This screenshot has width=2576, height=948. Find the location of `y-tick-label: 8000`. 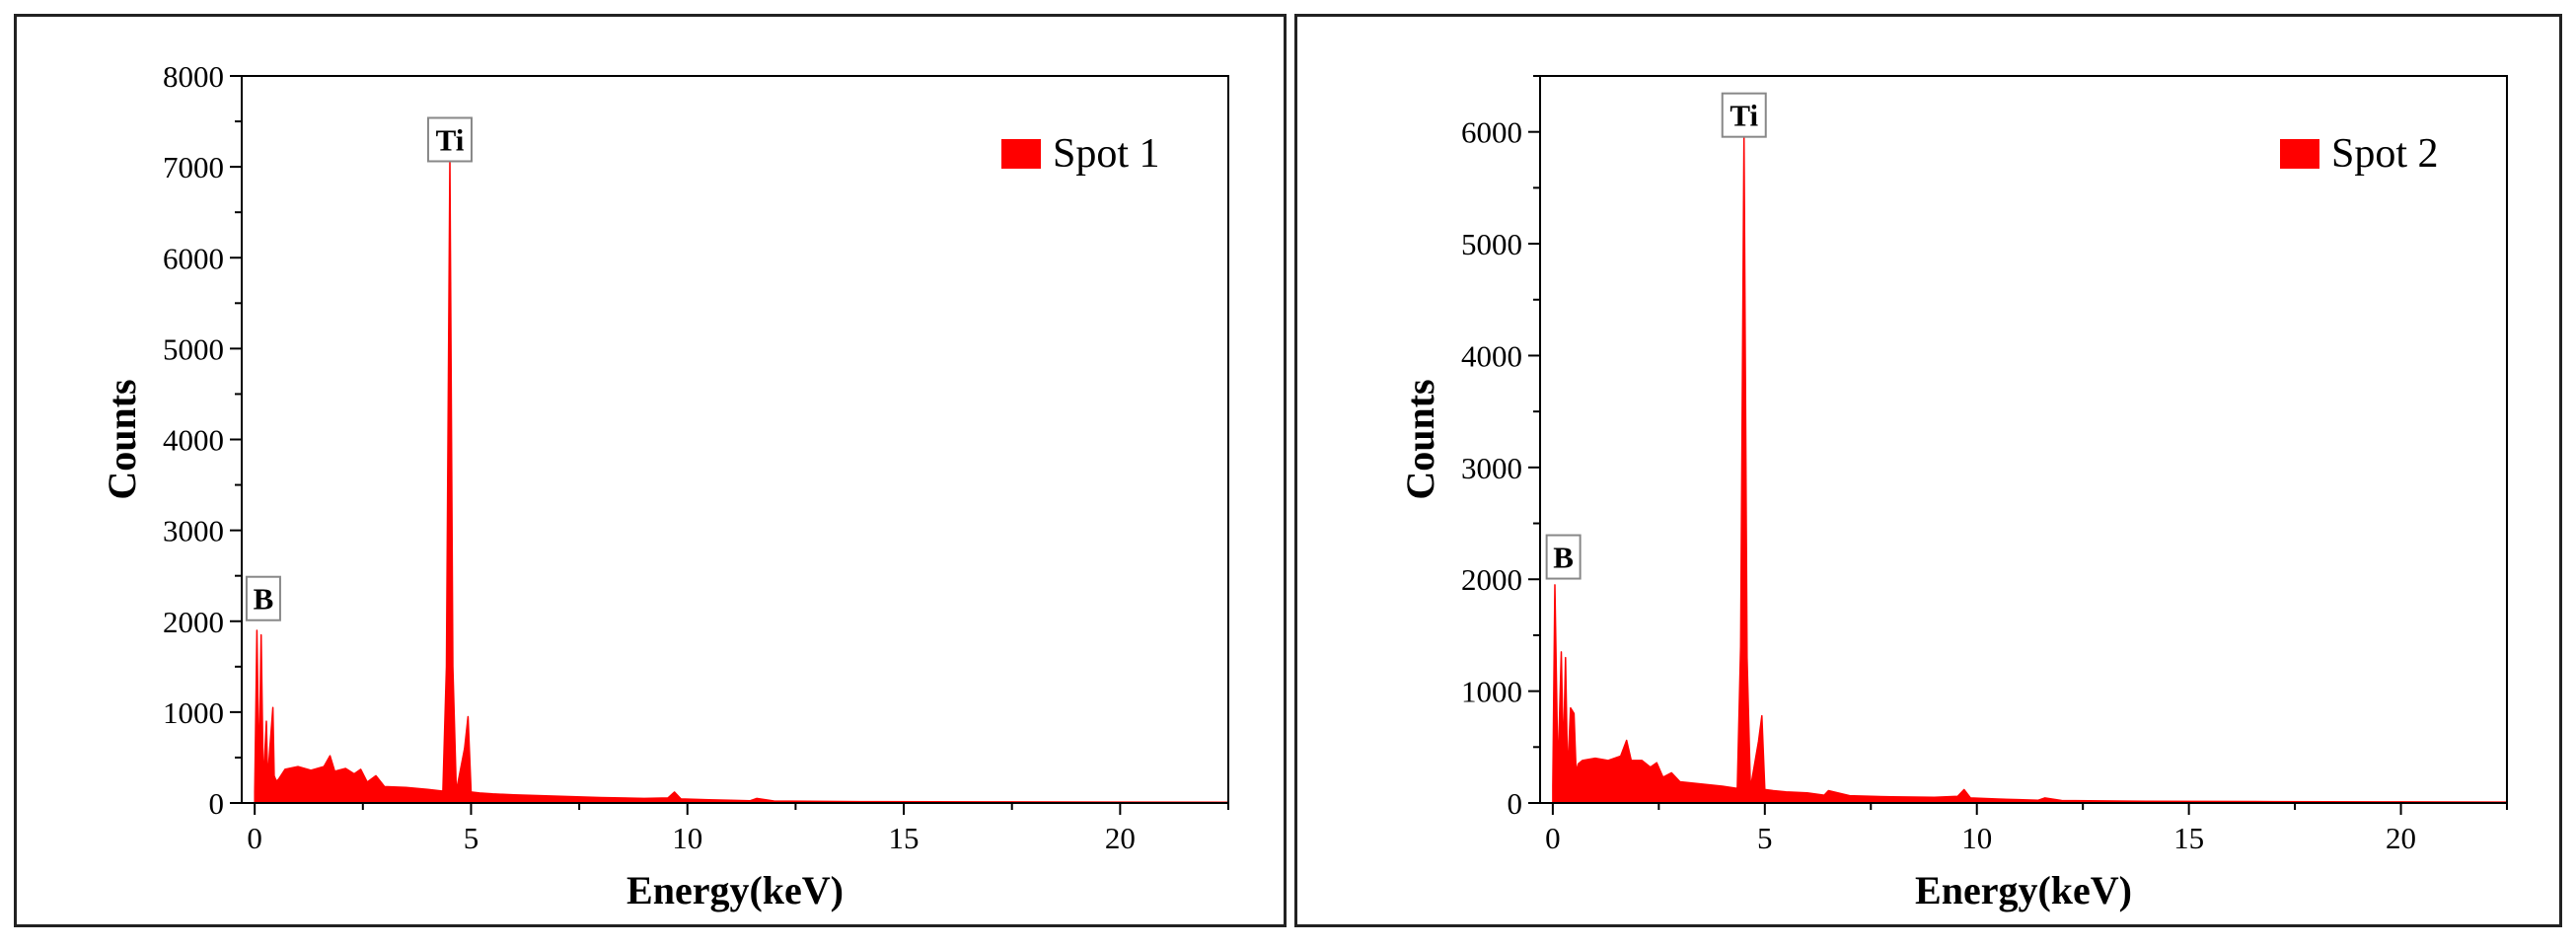

y-tick-label: 8000 is located at coordinates (193, 76).